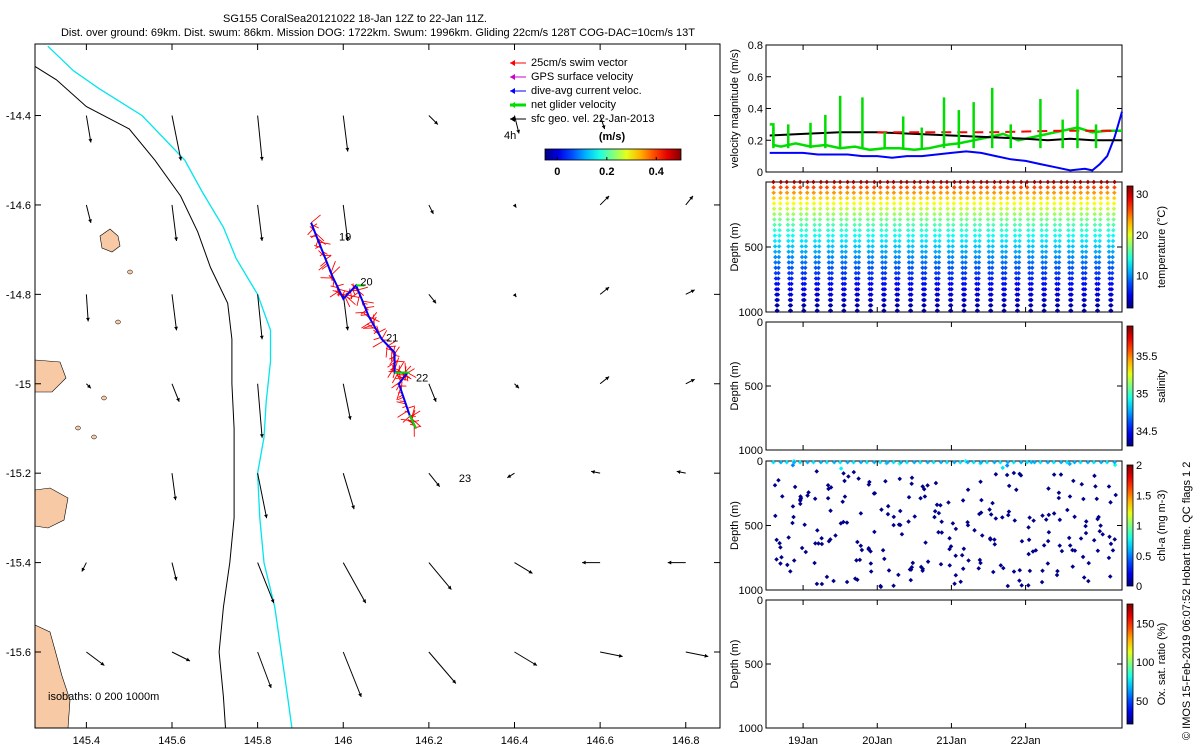 The height and width of the screenshot is (755, 1200). I want to click on velocity-series-line, so click(995, 132).